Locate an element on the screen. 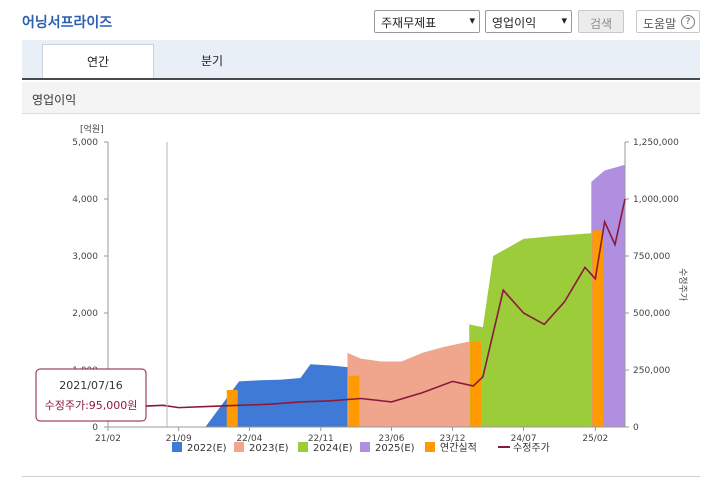 The height and width of the screenshot is (478, 712). actual-bar-2024 is located at coordinates (598, 328).